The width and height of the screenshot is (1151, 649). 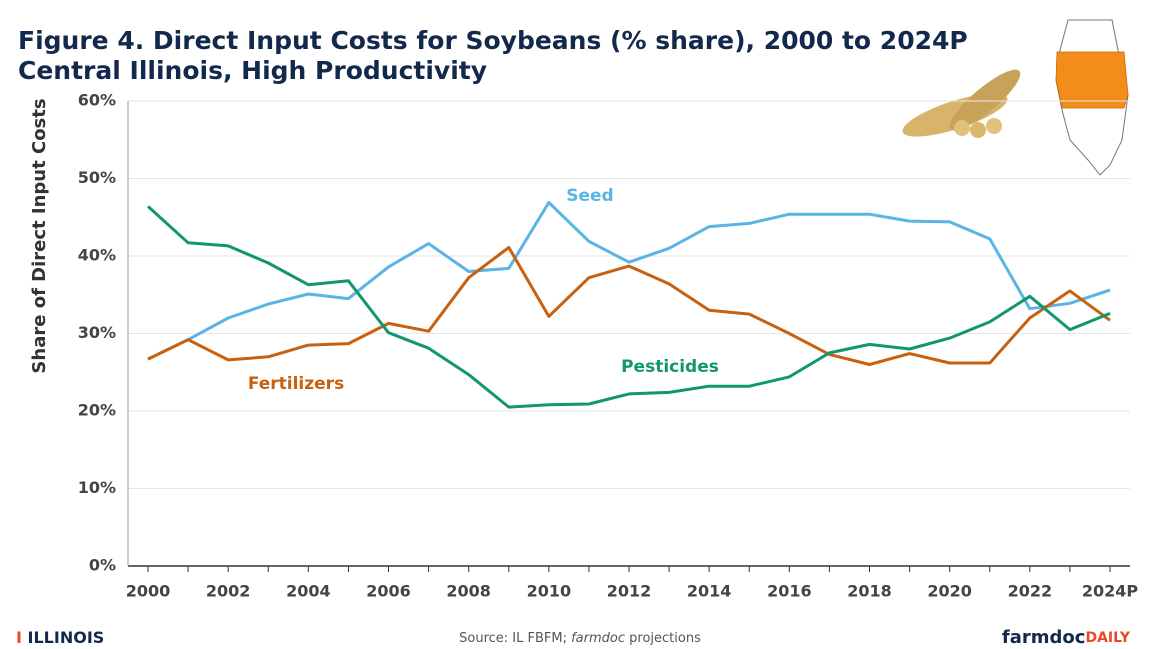 What do you see at coordinates (961, 103) in the screenshot?
I see `soybean-image` at bounding box center [961, 103].